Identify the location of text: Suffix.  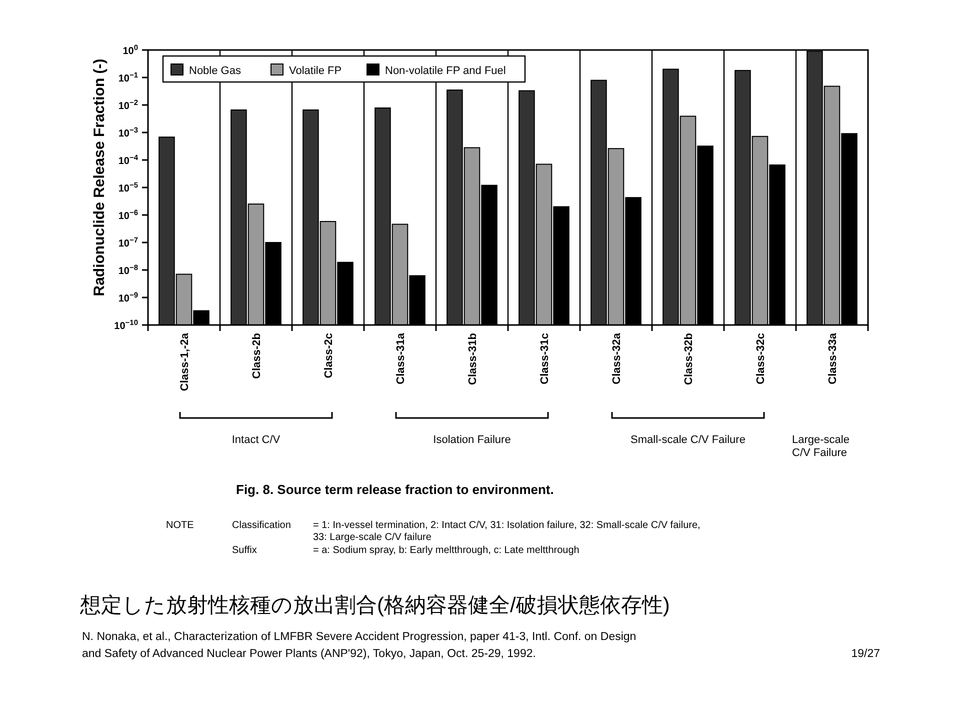
(244, 550).